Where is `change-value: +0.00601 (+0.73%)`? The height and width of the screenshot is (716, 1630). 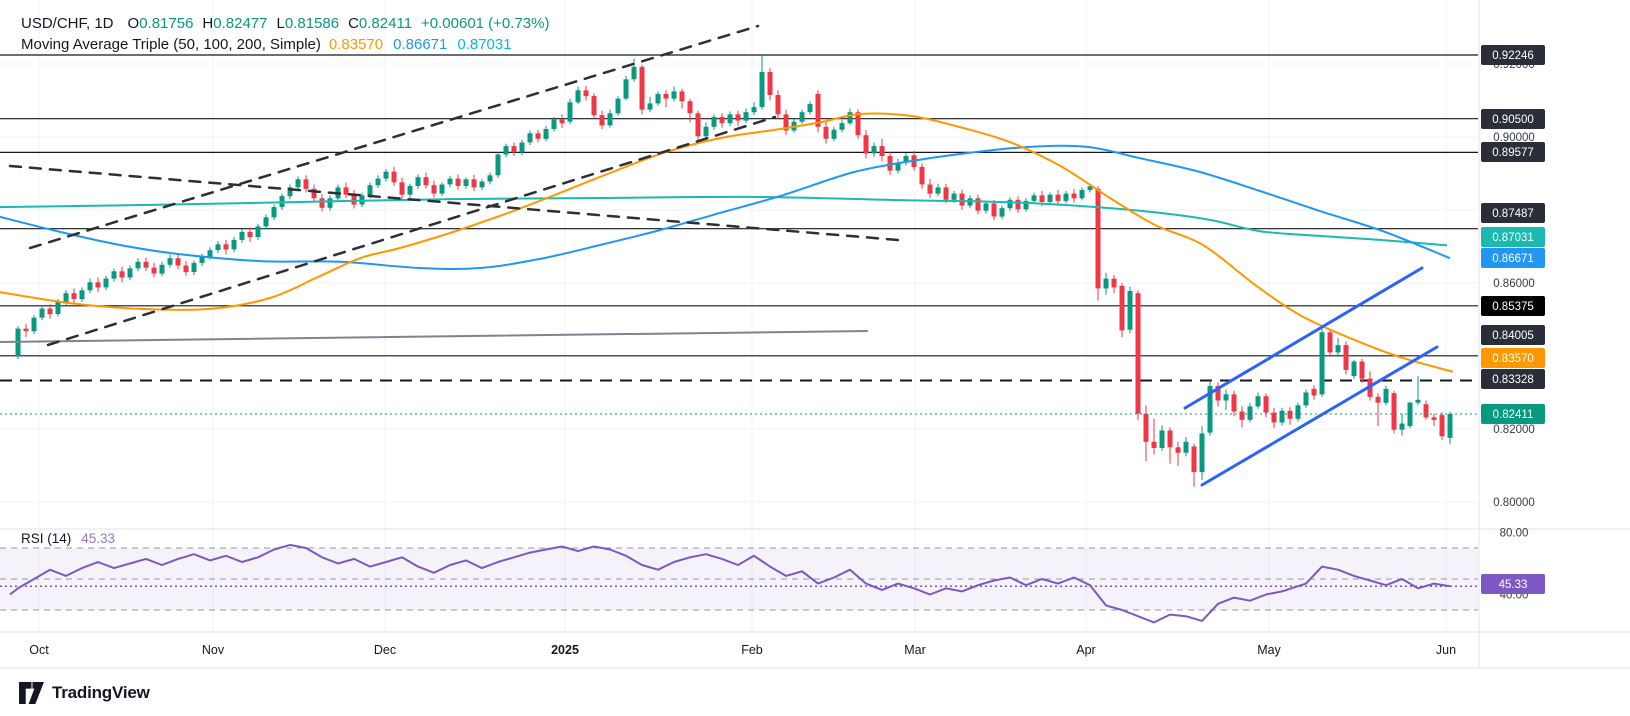 change-value: +0.00601 (+0.73%) is located at coordinates (485, 23).